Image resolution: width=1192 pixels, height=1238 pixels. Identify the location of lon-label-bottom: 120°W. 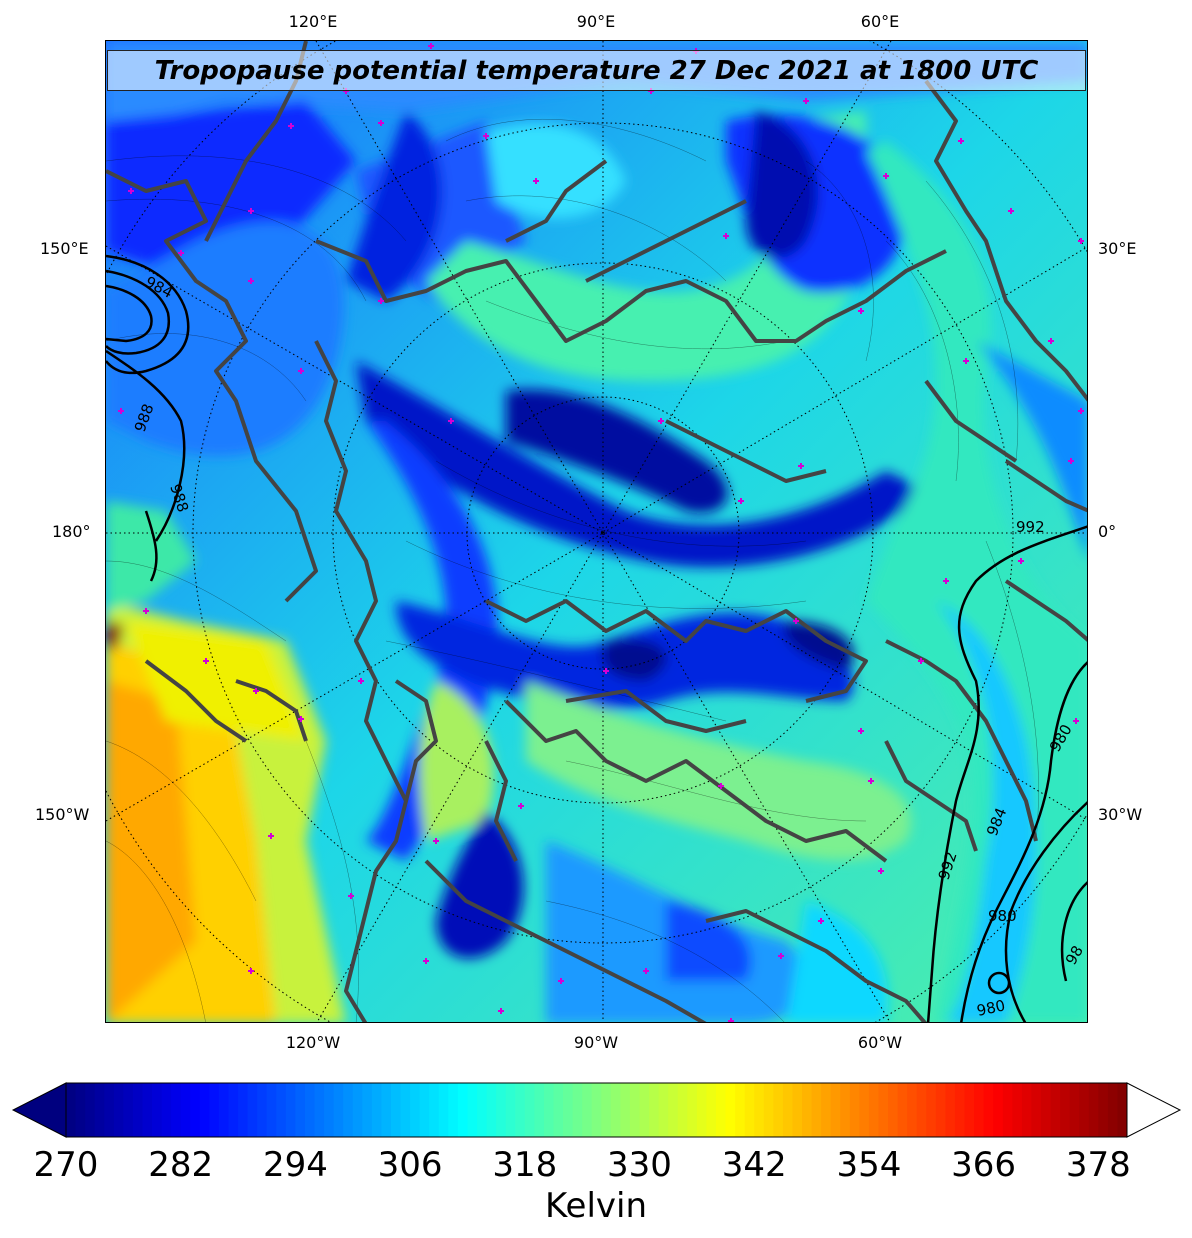
(313, 1042).